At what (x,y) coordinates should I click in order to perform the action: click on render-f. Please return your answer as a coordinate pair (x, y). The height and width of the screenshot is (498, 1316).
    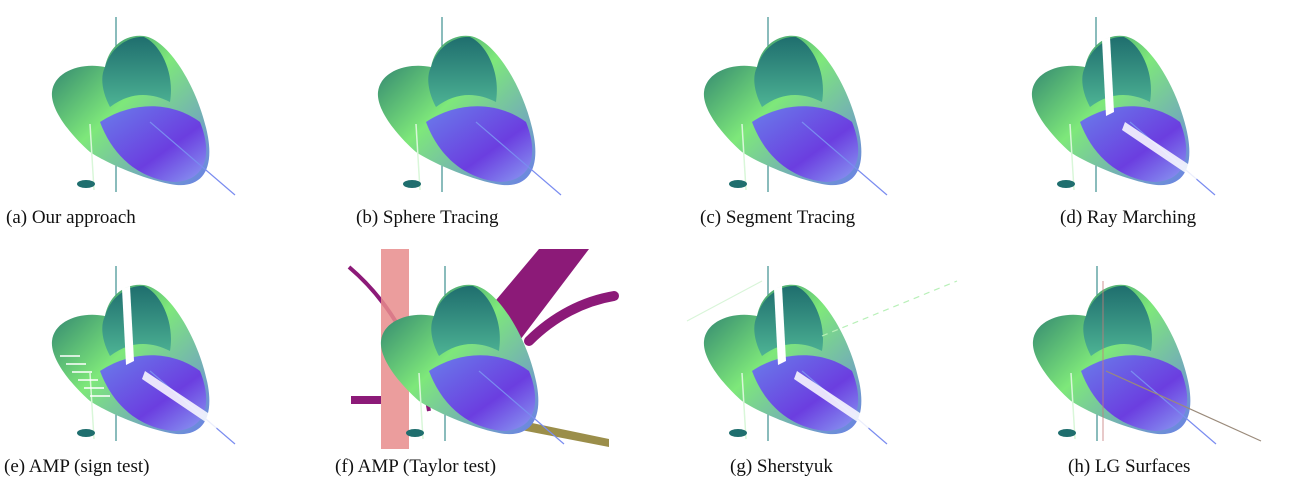
    Looking at the image, I should click on (483, 349).